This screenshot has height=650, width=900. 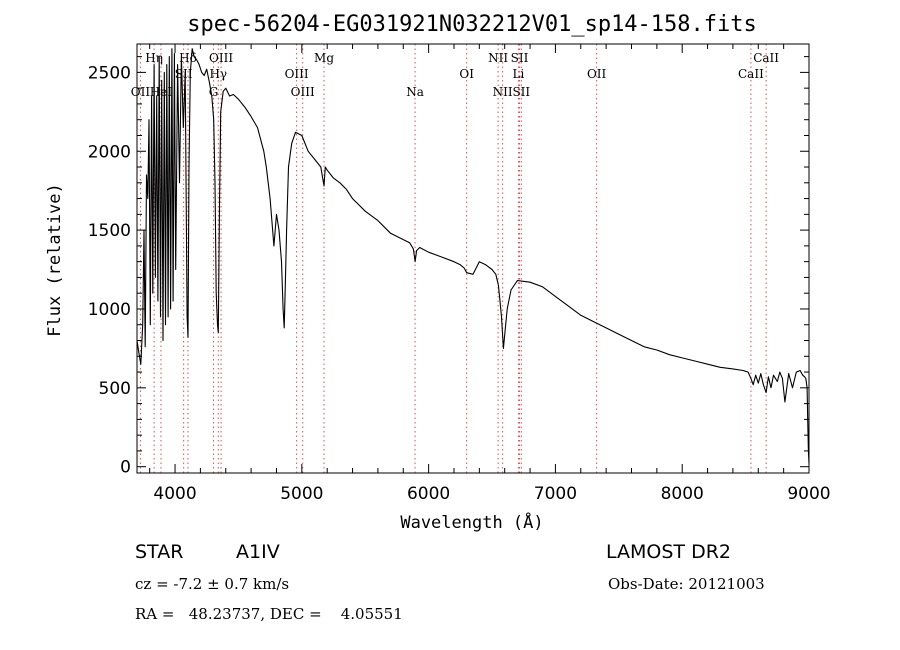 I want to click on redshift-cz: cz = -7.2 ± 0.7 km/s, so click(x=212, y=584).